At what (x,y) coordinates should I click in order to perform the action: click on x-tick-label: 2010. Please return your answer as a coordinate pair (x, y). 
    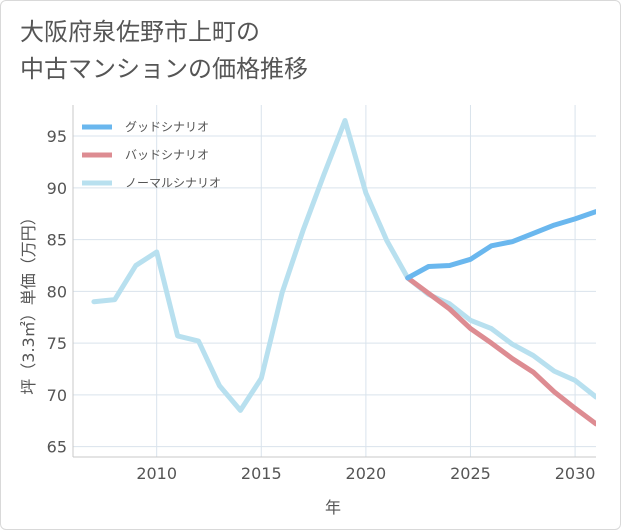
    Looking at the image, I should click on (156, 473).